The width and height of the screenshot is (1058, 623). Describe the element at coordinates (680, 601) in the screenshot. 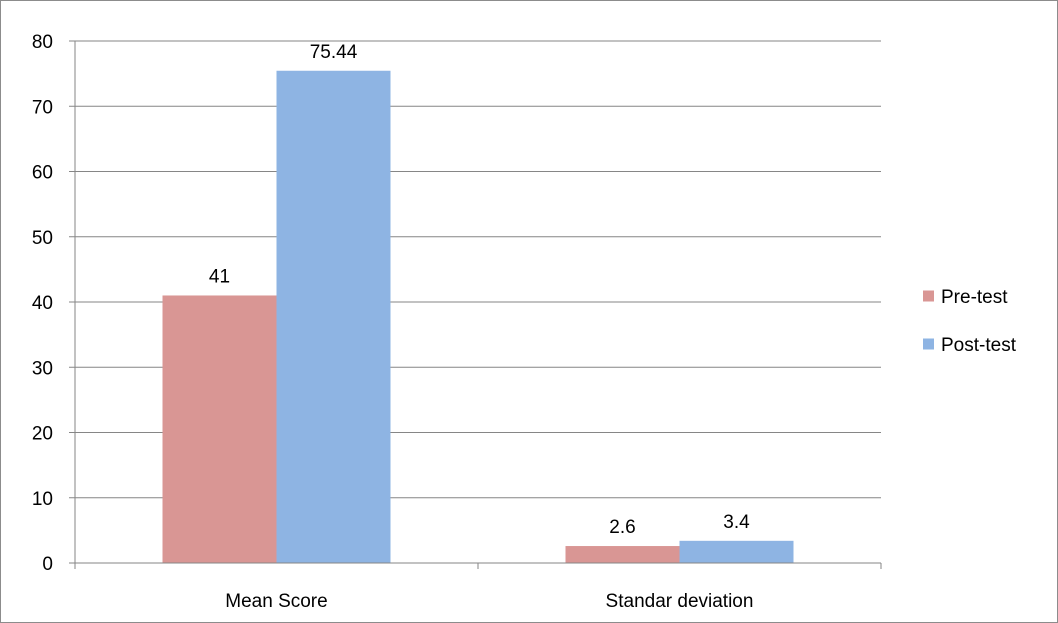

I see `x-category-label: Standar deviation` at that location.